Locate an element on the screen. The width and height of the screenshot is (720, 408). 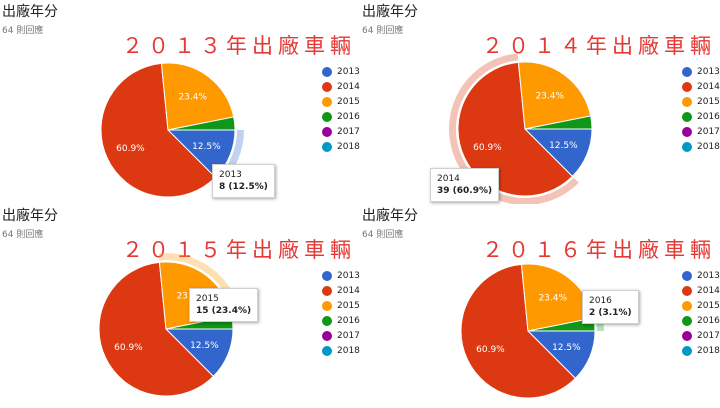
tooltip: 2014 39 (60.9%) is located at coordinates (465, 185).